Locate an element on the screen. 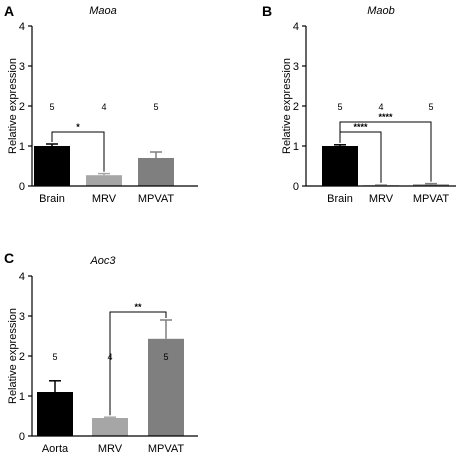 The image size is (460, 461). significance-brackets: **** **** is located at coordinates (385, 147).